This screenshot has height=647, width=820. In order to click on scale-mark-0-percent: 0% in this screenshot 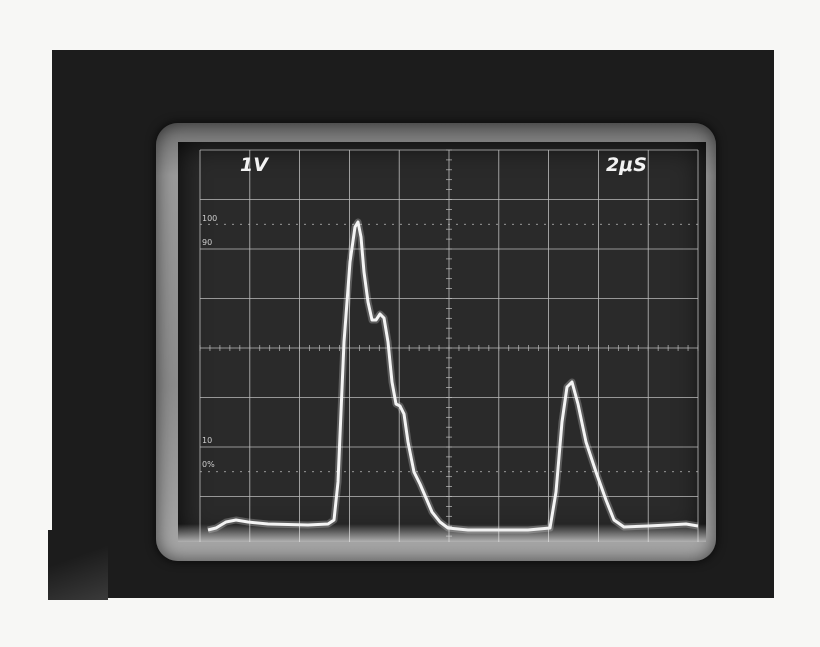, I will do `click(208, 464)`.